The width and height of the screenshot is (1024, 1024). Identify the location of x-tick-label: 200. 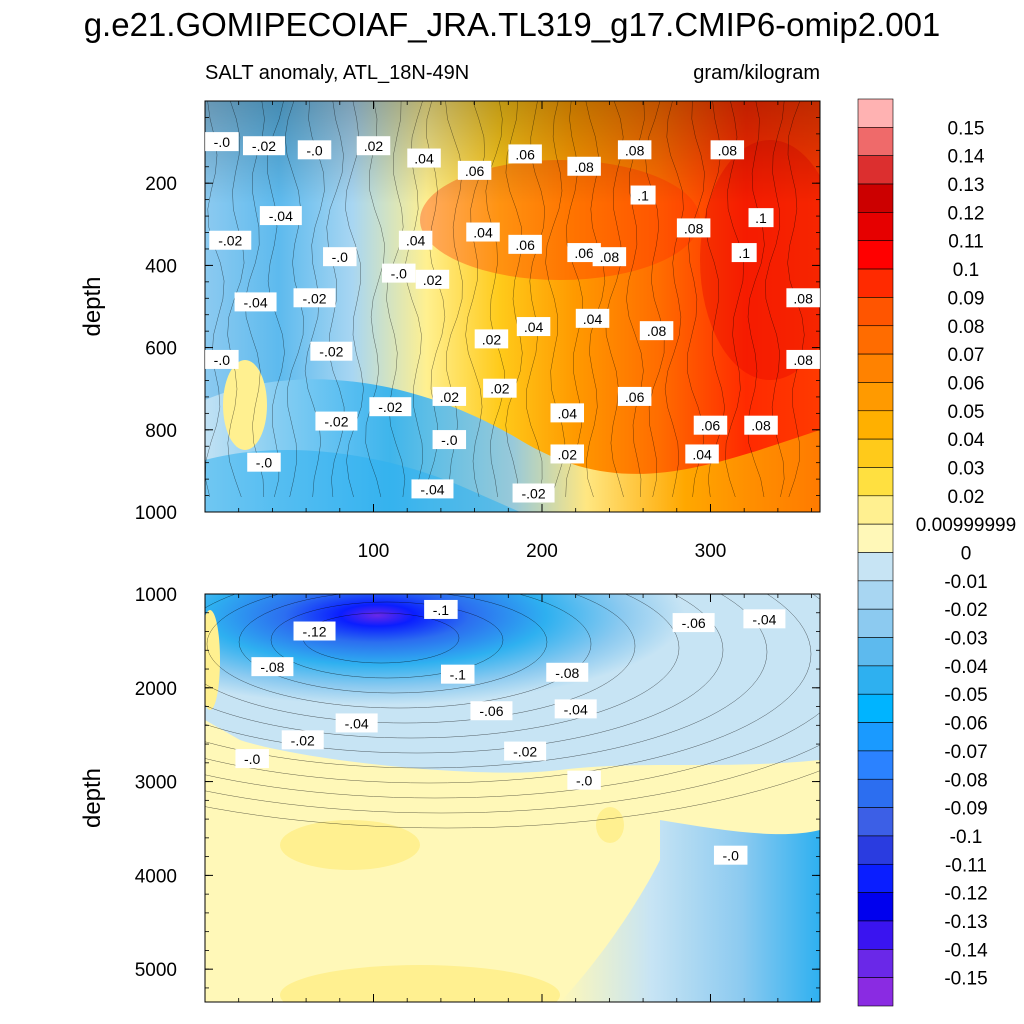
(542, 551).